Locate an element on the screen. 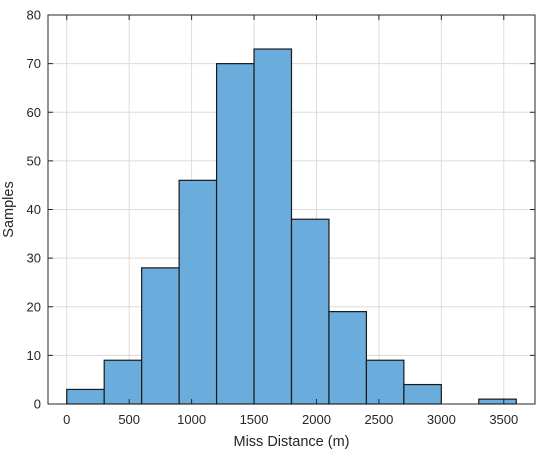 Image resolution: width=550 pixels, height=459 pixels. y-tick-label: 30 is located at coordinates (34, 258).